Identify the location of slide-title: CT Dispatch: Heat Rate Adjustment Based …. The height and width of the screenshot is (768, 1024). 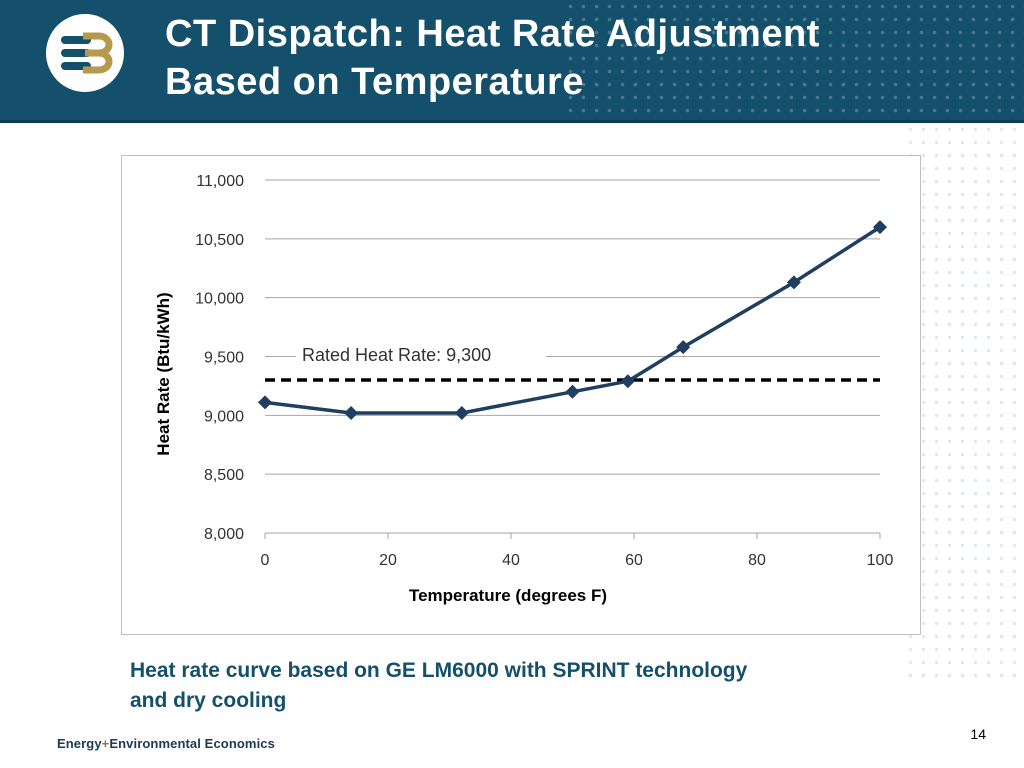
(575, 58).